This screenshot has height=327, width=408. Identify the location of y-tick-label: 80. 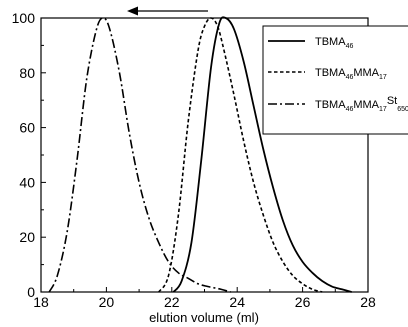
(27, 73).